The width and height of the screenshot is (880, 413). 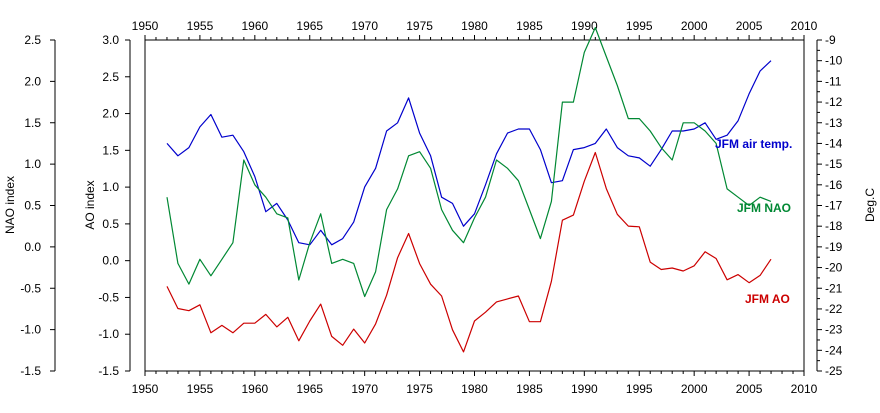 I want to click on nao-tick-label: -1.0, so click(x=30, y=330).